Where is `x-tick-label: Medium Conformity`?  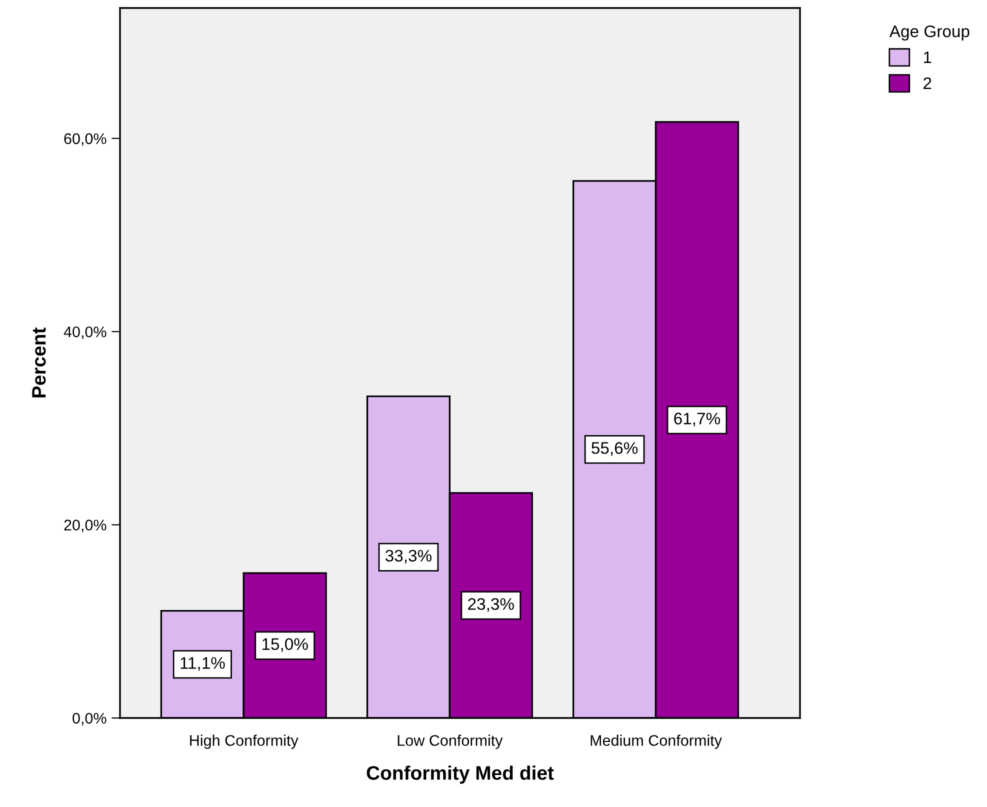
x-tick-label: Medium Conformity is located at coordinates (656, 741).